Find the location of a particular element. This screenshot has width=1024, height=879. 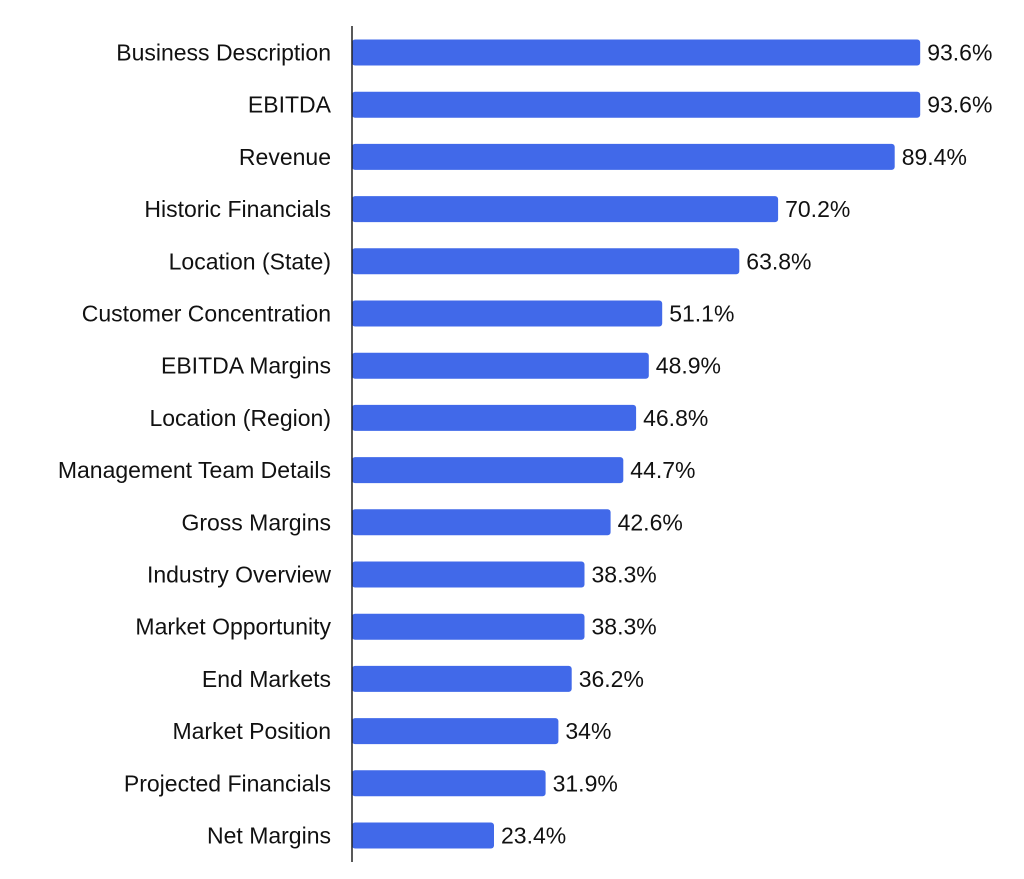

value-label: 36.2% is located at coordinates (611, 679).